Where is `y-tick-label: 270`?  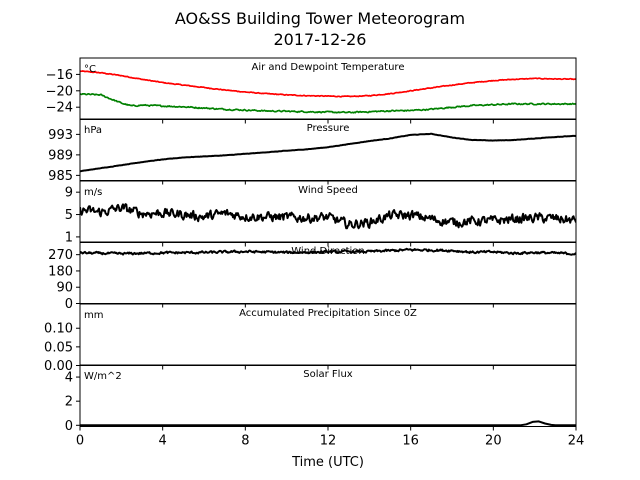
y-tick-label: 270 is located at coordinates (60, 255).